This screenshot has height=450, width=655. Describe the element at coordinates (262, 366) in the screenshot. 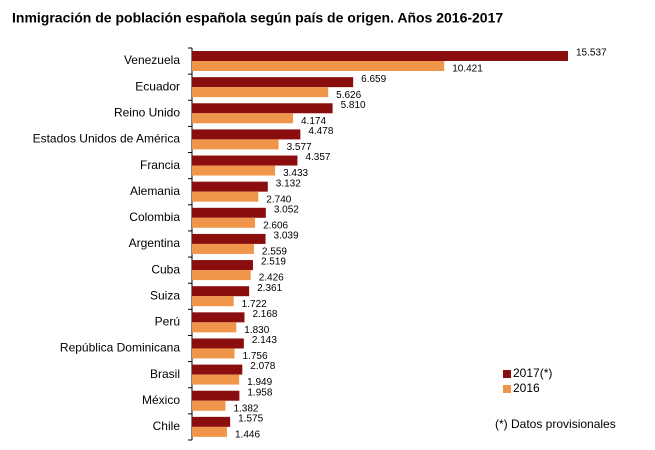

I see `value-label: 2.078` at that location.